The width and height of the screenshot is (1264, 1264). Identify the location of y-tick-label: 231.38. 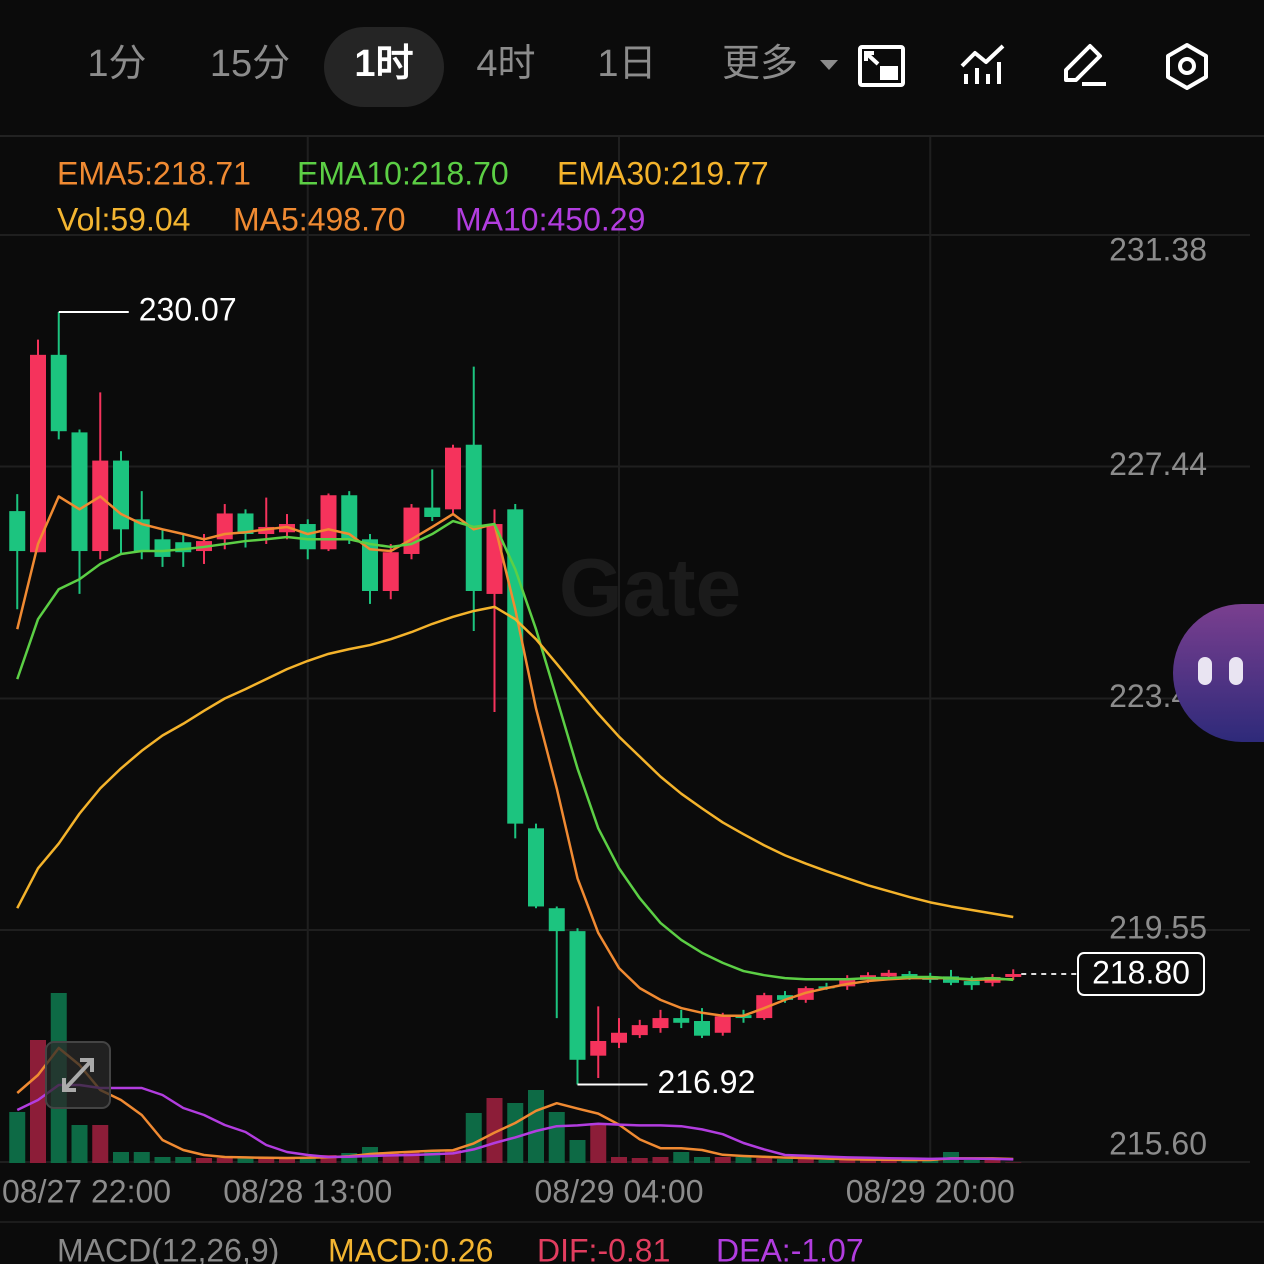
(1158, 249).